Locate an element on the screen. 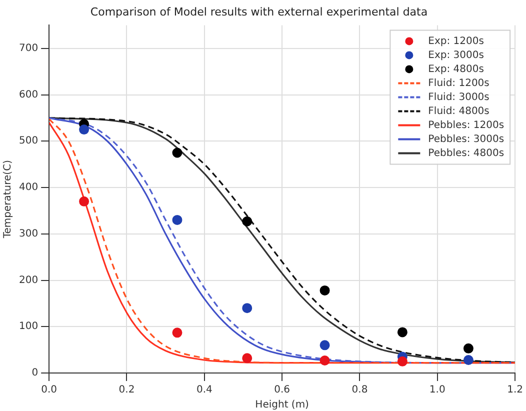 The width and height of the screenshot is (526, 411). x-tick-label: 0.2 is located at coordinates (126, 390).